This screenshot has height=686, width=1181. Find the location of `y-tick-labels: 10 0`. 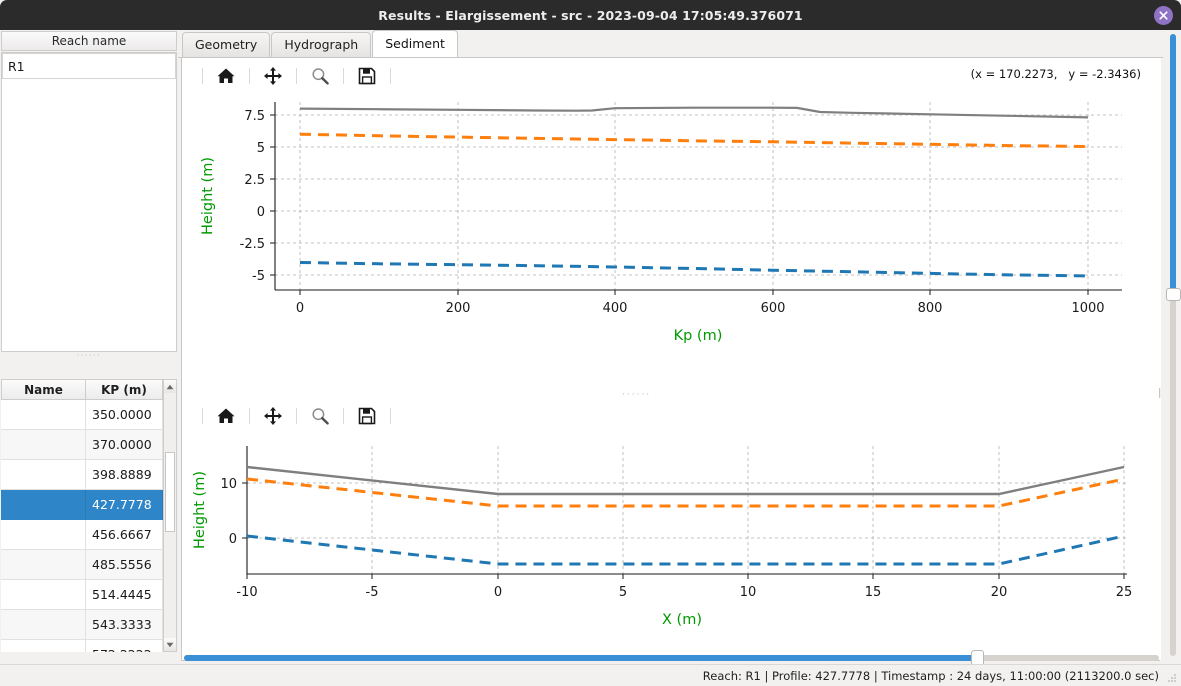

y-tick-labels: 10 0 is located at coordinates (228, 512).